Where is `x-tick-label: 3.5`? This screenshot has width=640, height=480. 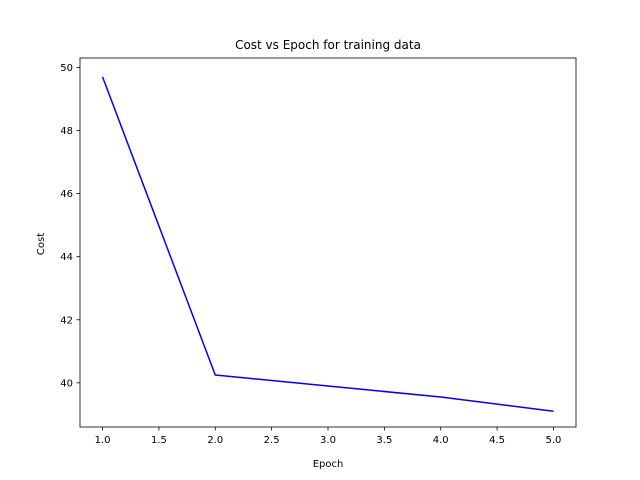
x-tick-label: 3.5 is located at coordinates (384, 440).